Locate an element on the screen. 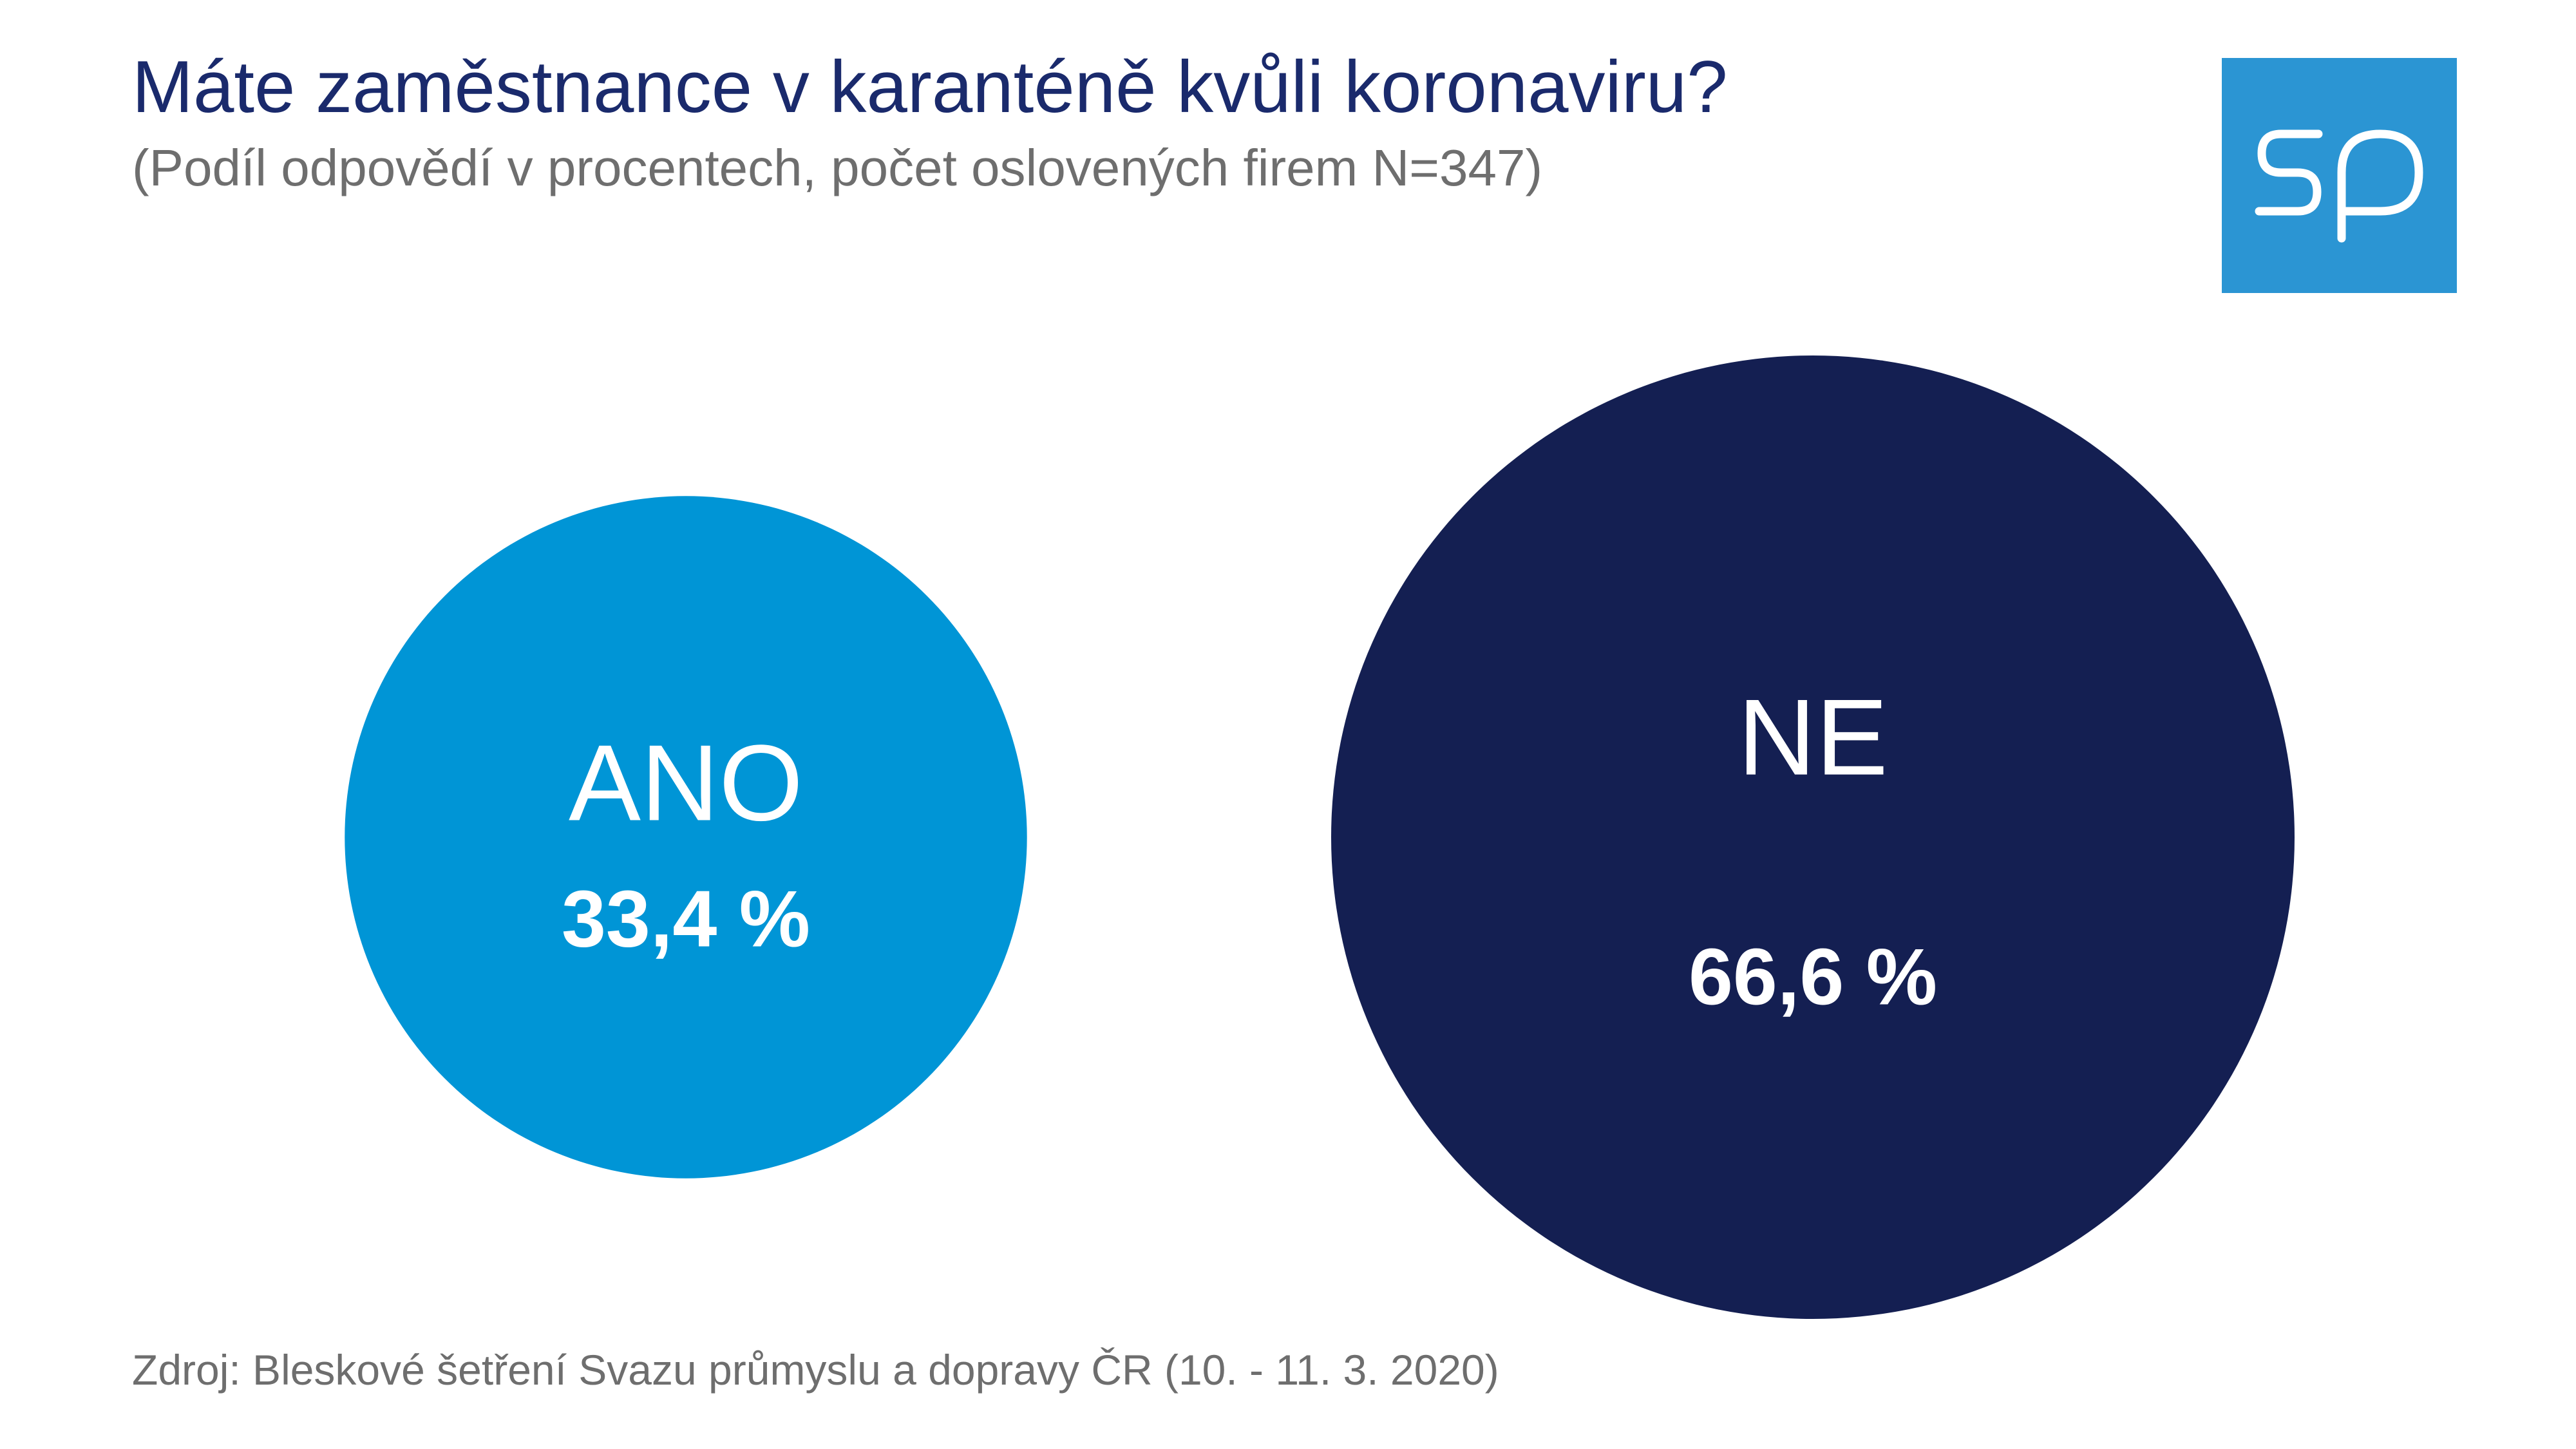 This screenshot has height=1449, width=2576. category-label-ne: NE is located at coordinates (1813, 738).